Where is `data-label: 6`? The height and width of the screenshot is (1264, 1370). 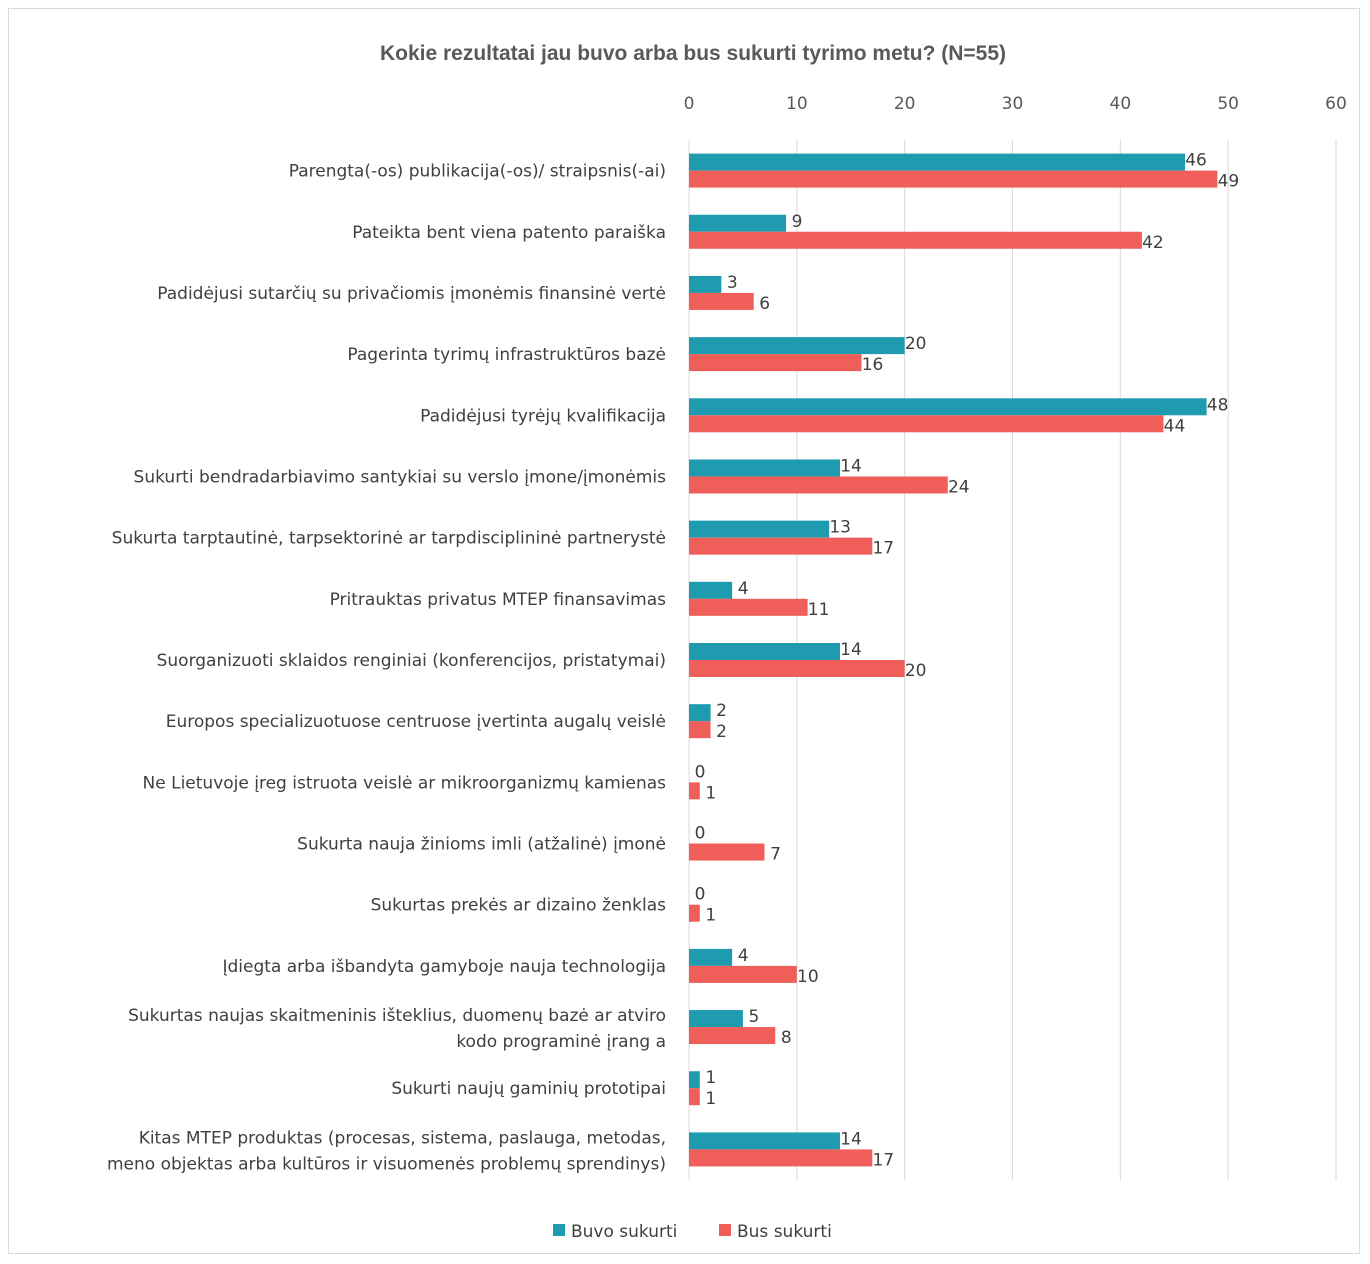
data-label: 6 is located at coordinates (764, 304).